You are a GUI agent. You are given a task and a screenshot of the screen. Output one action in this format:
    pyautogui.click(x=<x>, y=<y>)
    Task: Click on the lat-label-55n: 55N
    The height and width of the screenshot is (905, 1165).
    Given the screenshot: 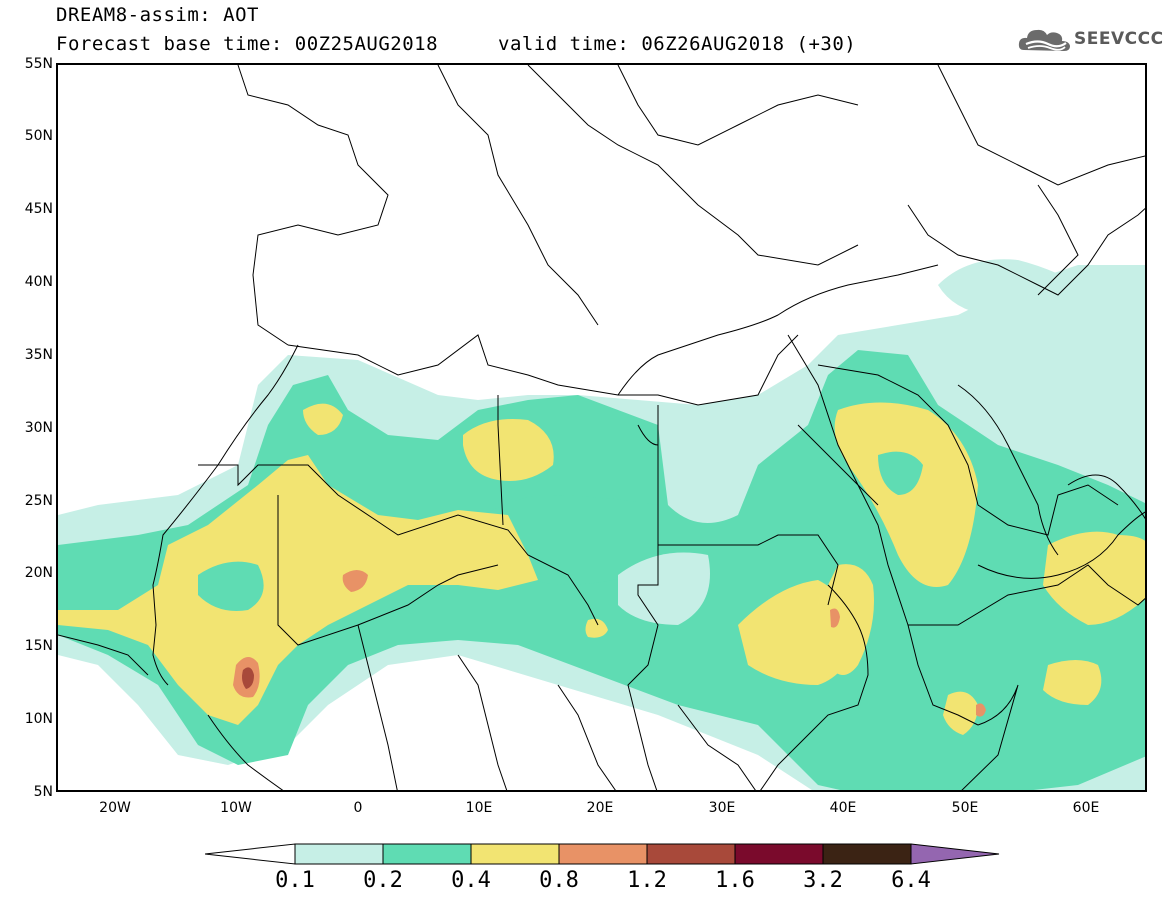 What is the action you would take?
    pyautogui.click(x=38, y=64)
    